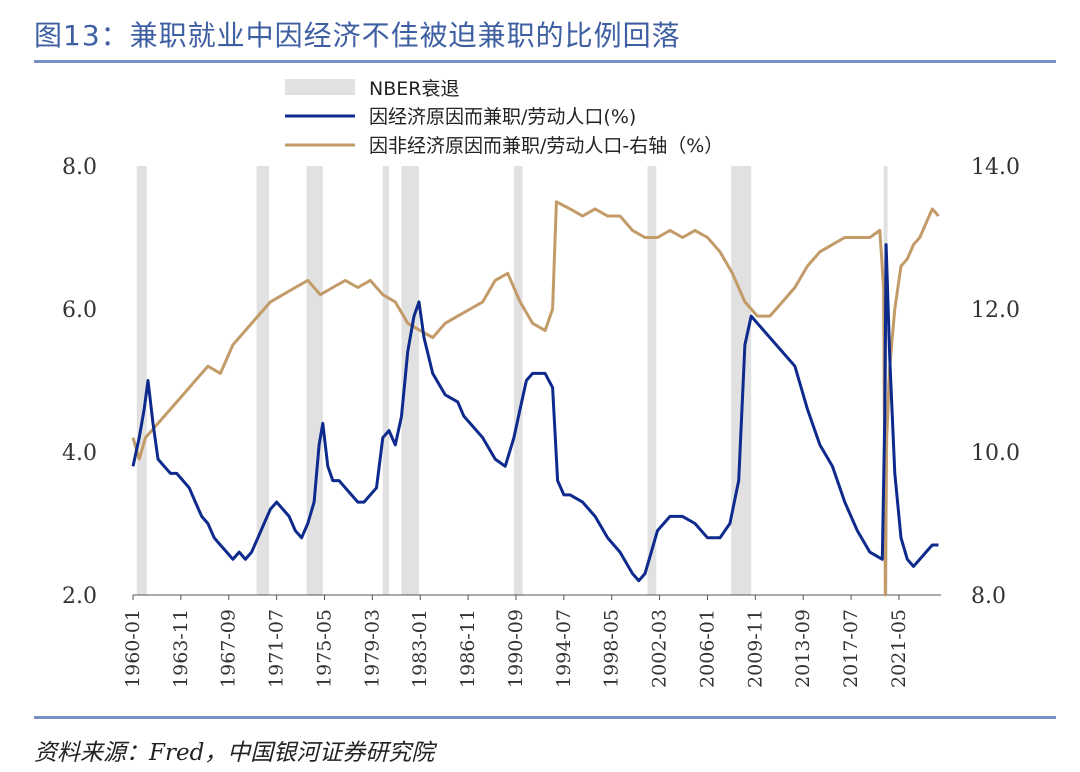  What do you see at coordinates (899, 648) in the screenshot?
I see `x-tick-label: 2021-05` at bounding box center [899, 648].